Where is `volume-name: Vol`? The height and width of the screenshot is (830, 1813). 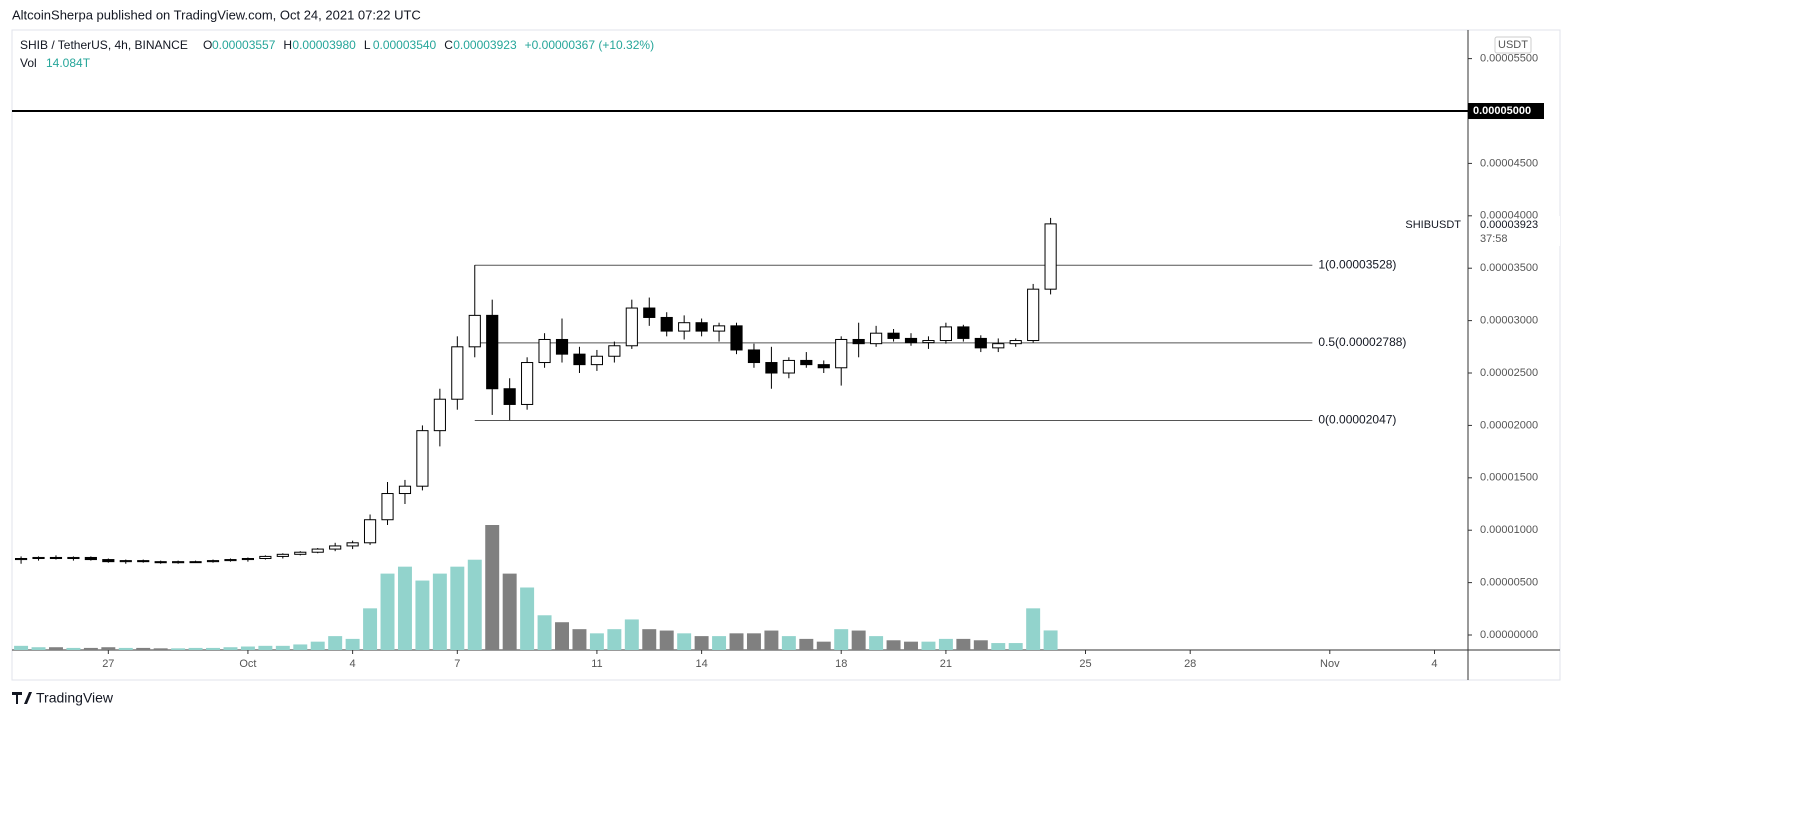 volume-name: Vol is located at coordinates (28, 63).